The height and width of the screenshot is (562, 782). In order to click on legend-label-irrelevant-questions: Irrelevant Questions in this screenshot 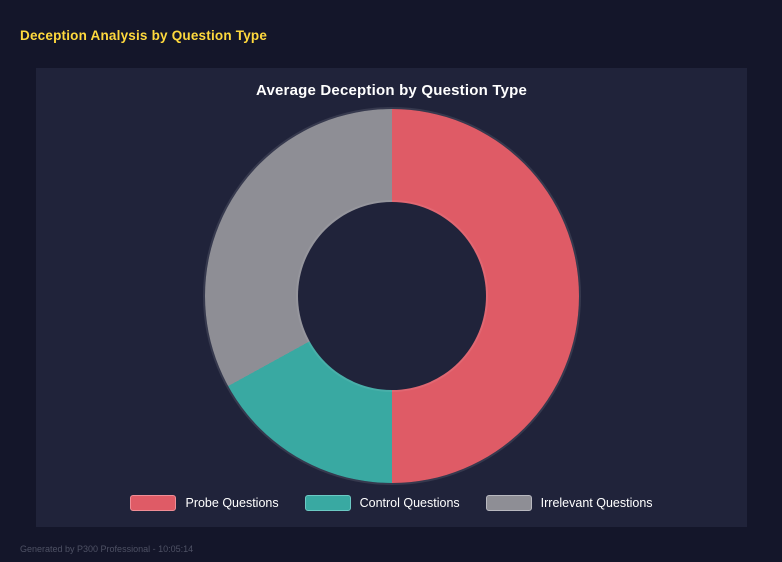, I will do `click(596, 503)`.